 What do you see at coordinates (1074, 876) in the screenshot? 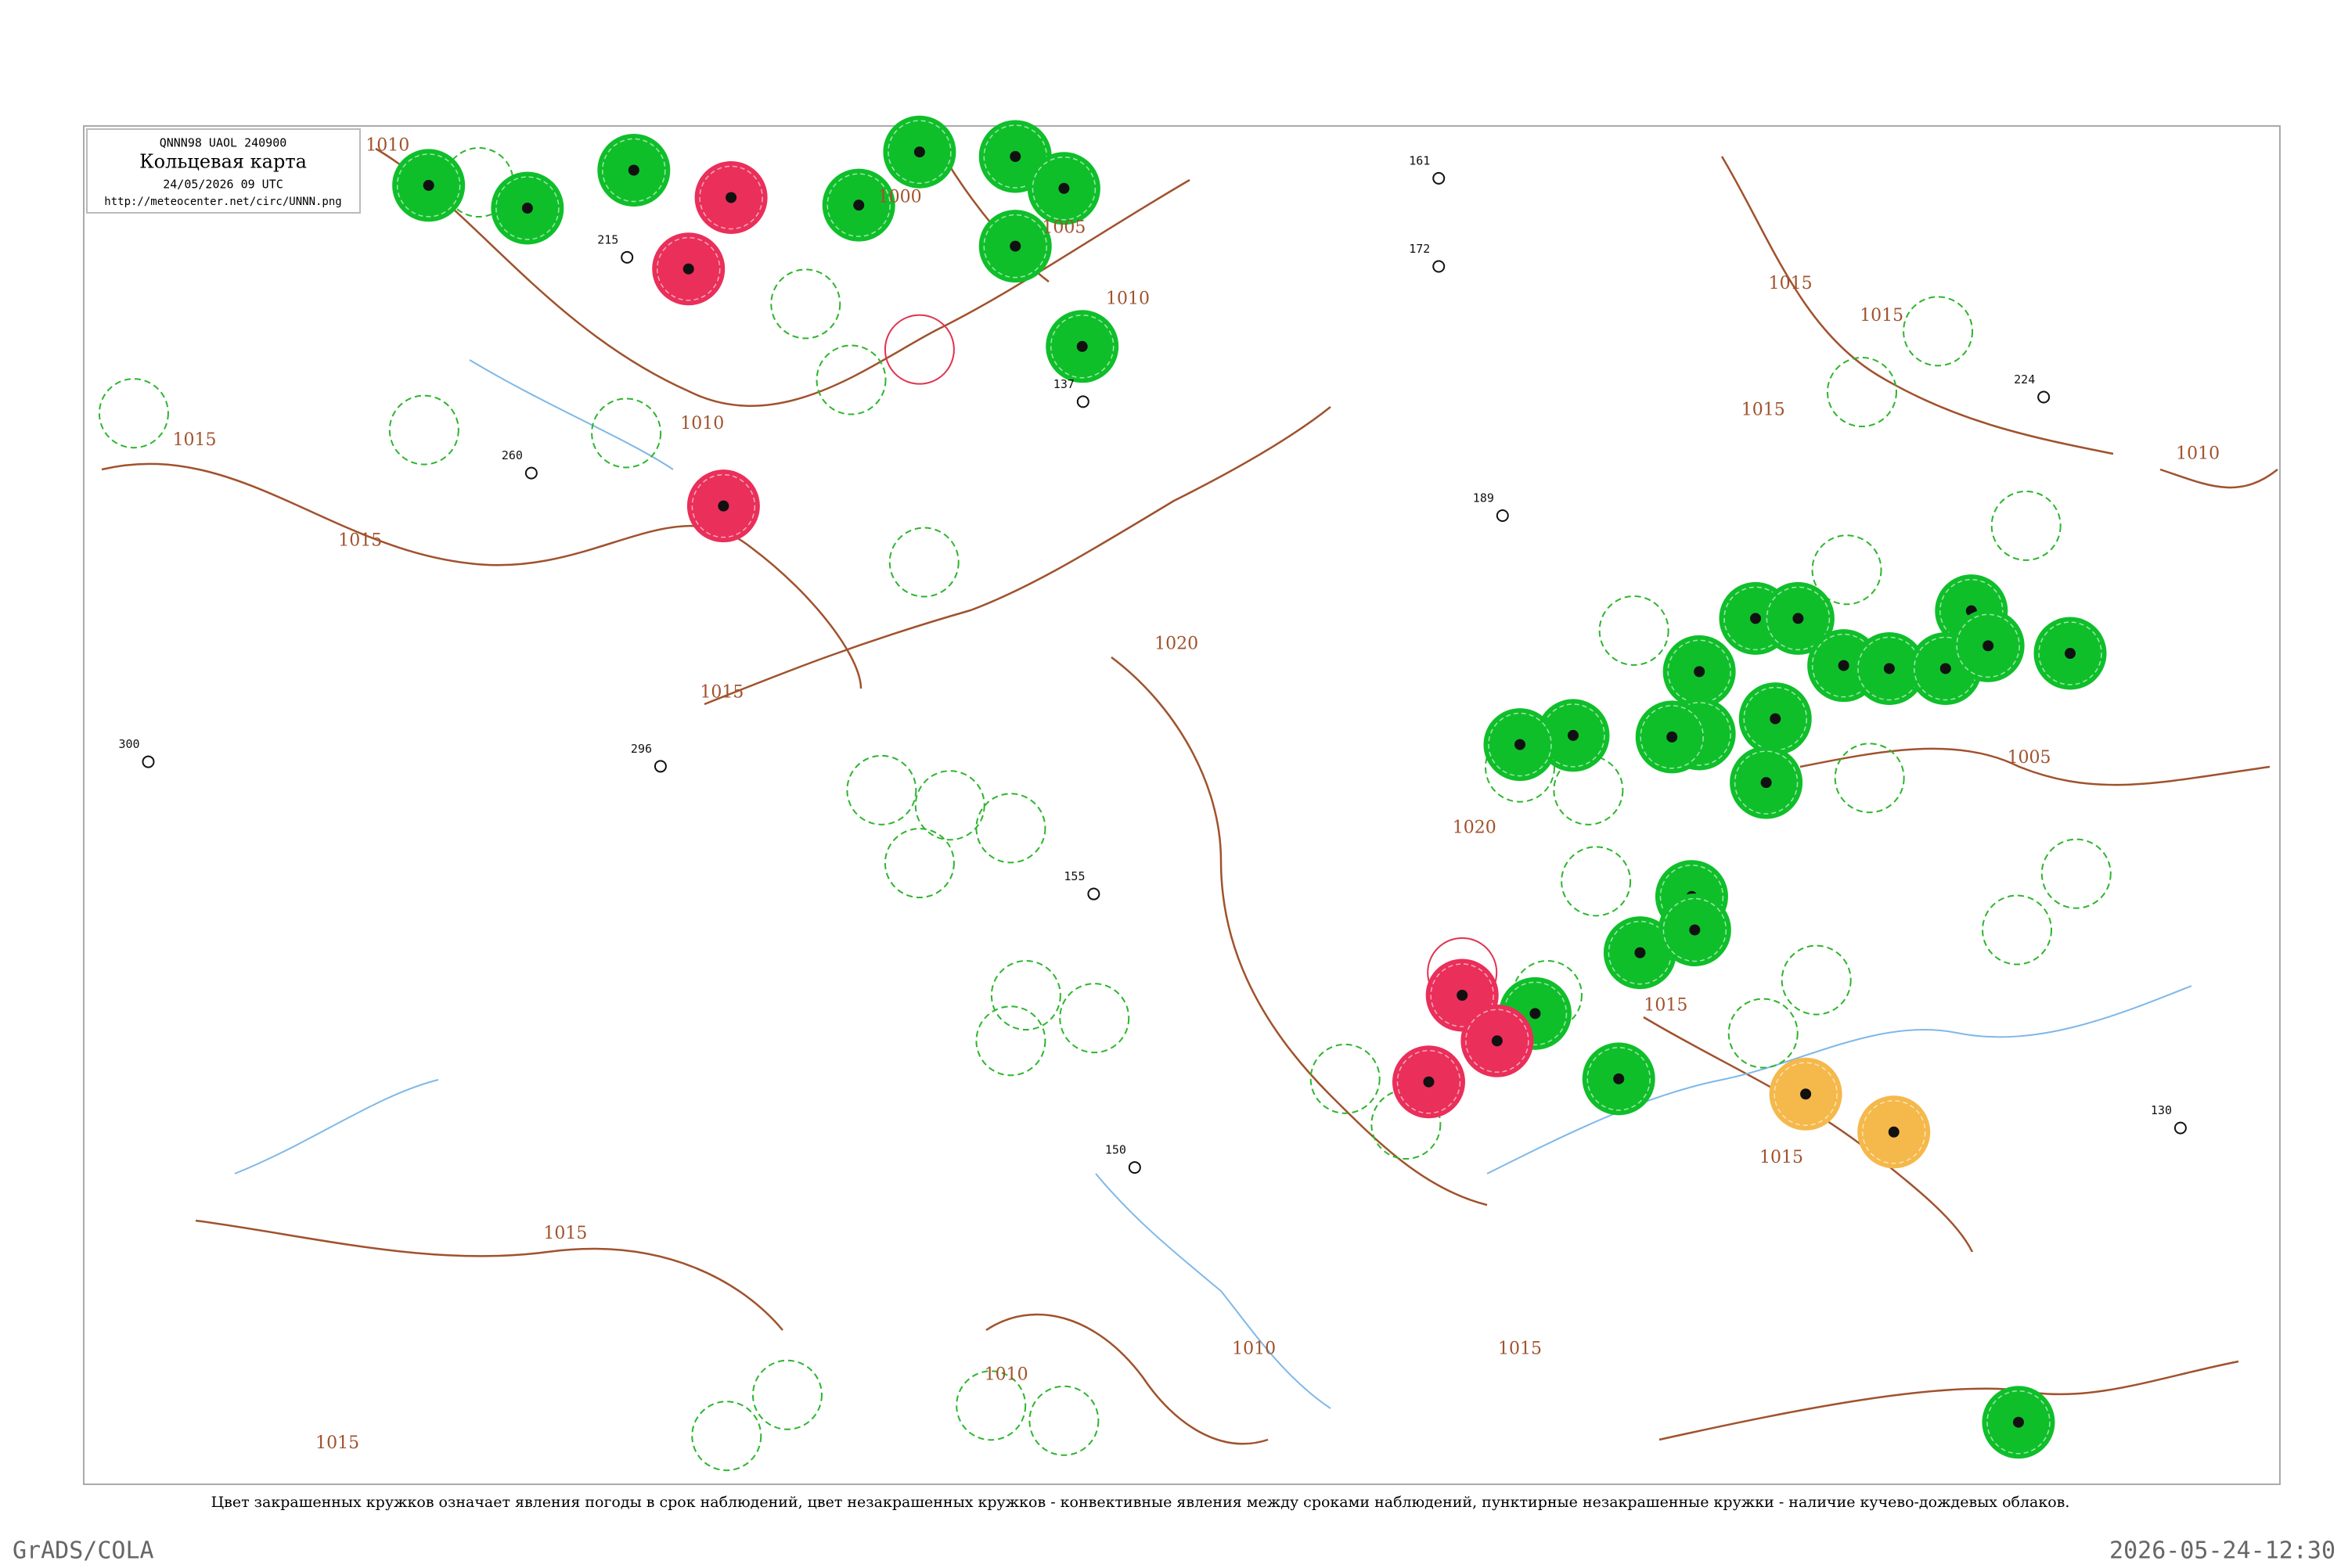
I see `station-label: 155` at bounding box center [1074, 876].